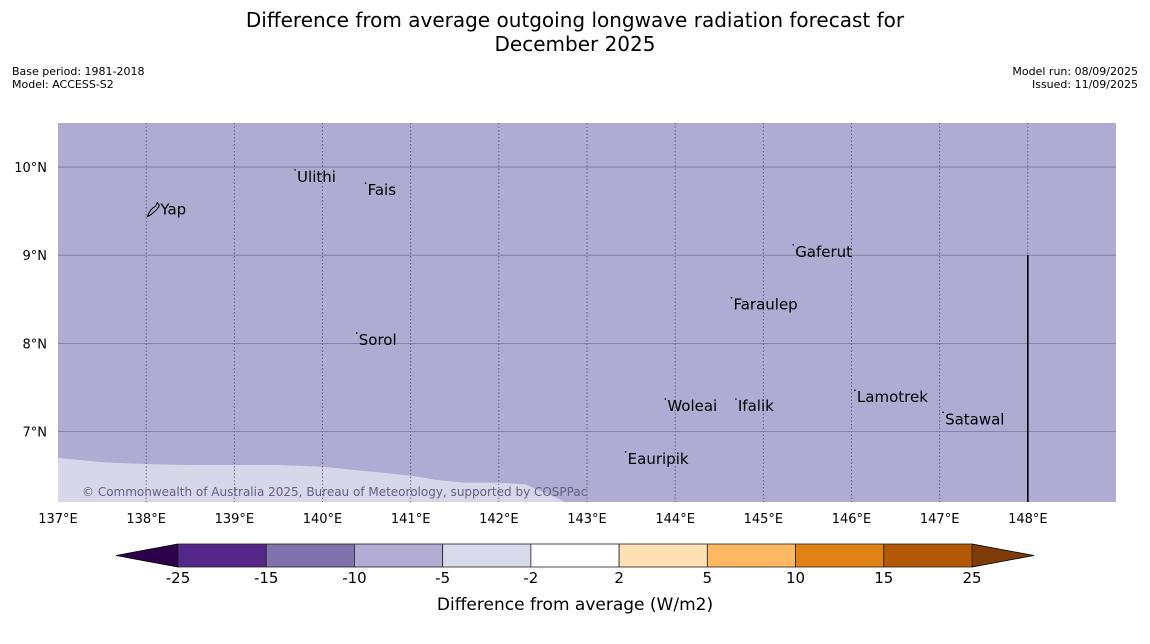 Image resolution: width=1150 pixels, height=644 pixels. Describe the element at coordinates (587, 519) in the screenshot. I see `lon-tick-label: 143°E` at that location.